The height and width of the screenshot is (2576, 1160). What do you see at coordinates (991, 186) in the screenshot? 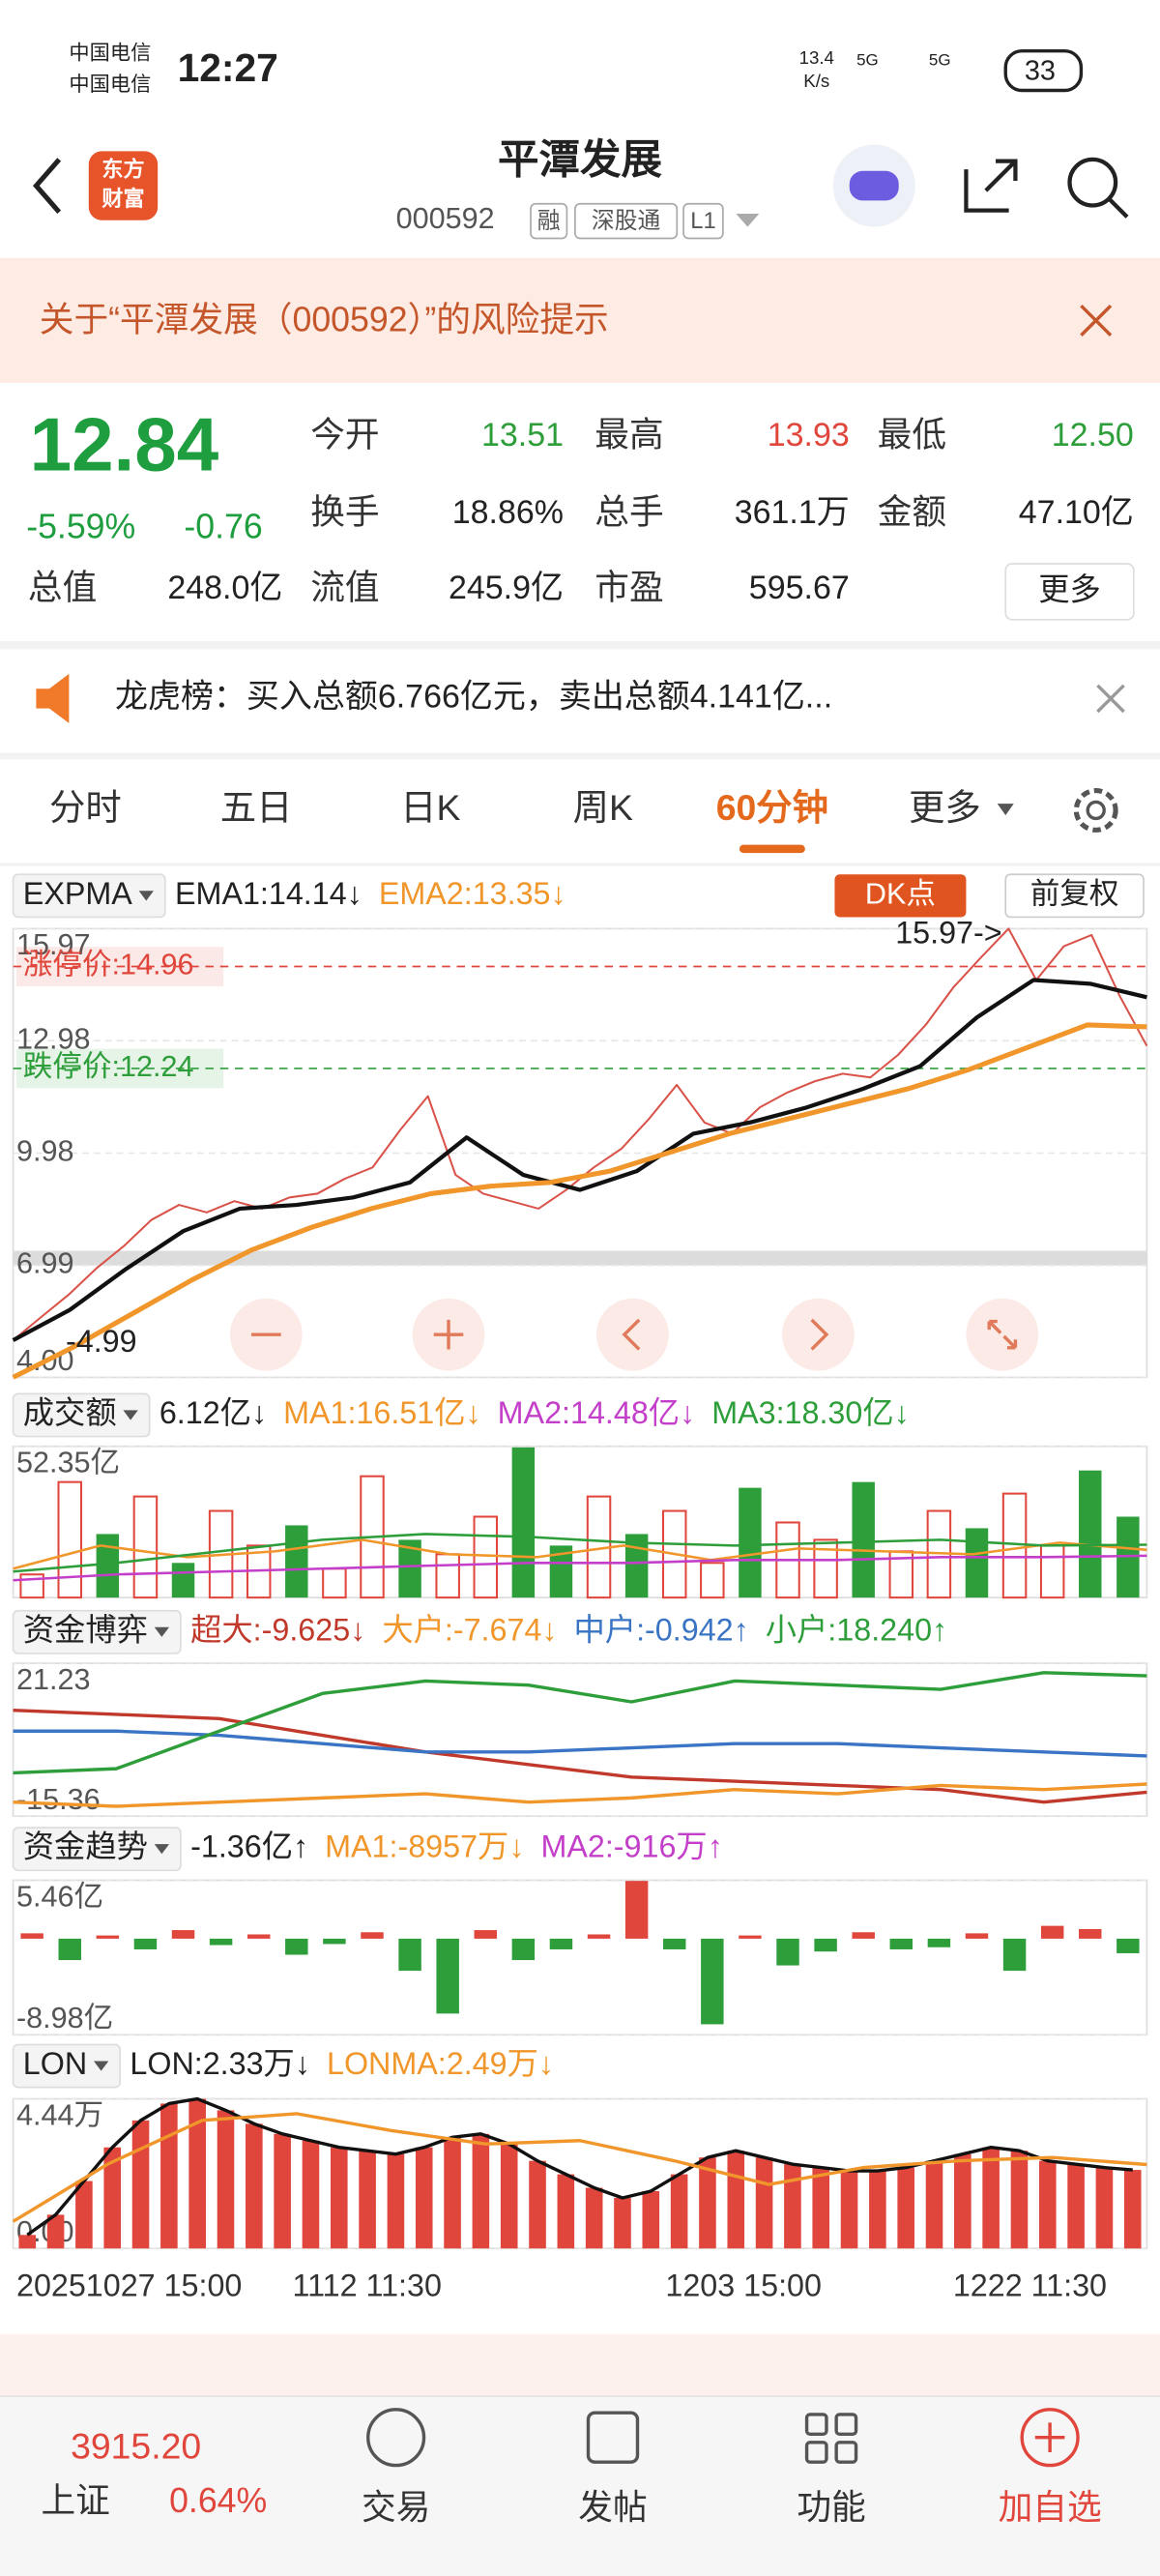
I see `share-button` at bounding box center [991, 186].